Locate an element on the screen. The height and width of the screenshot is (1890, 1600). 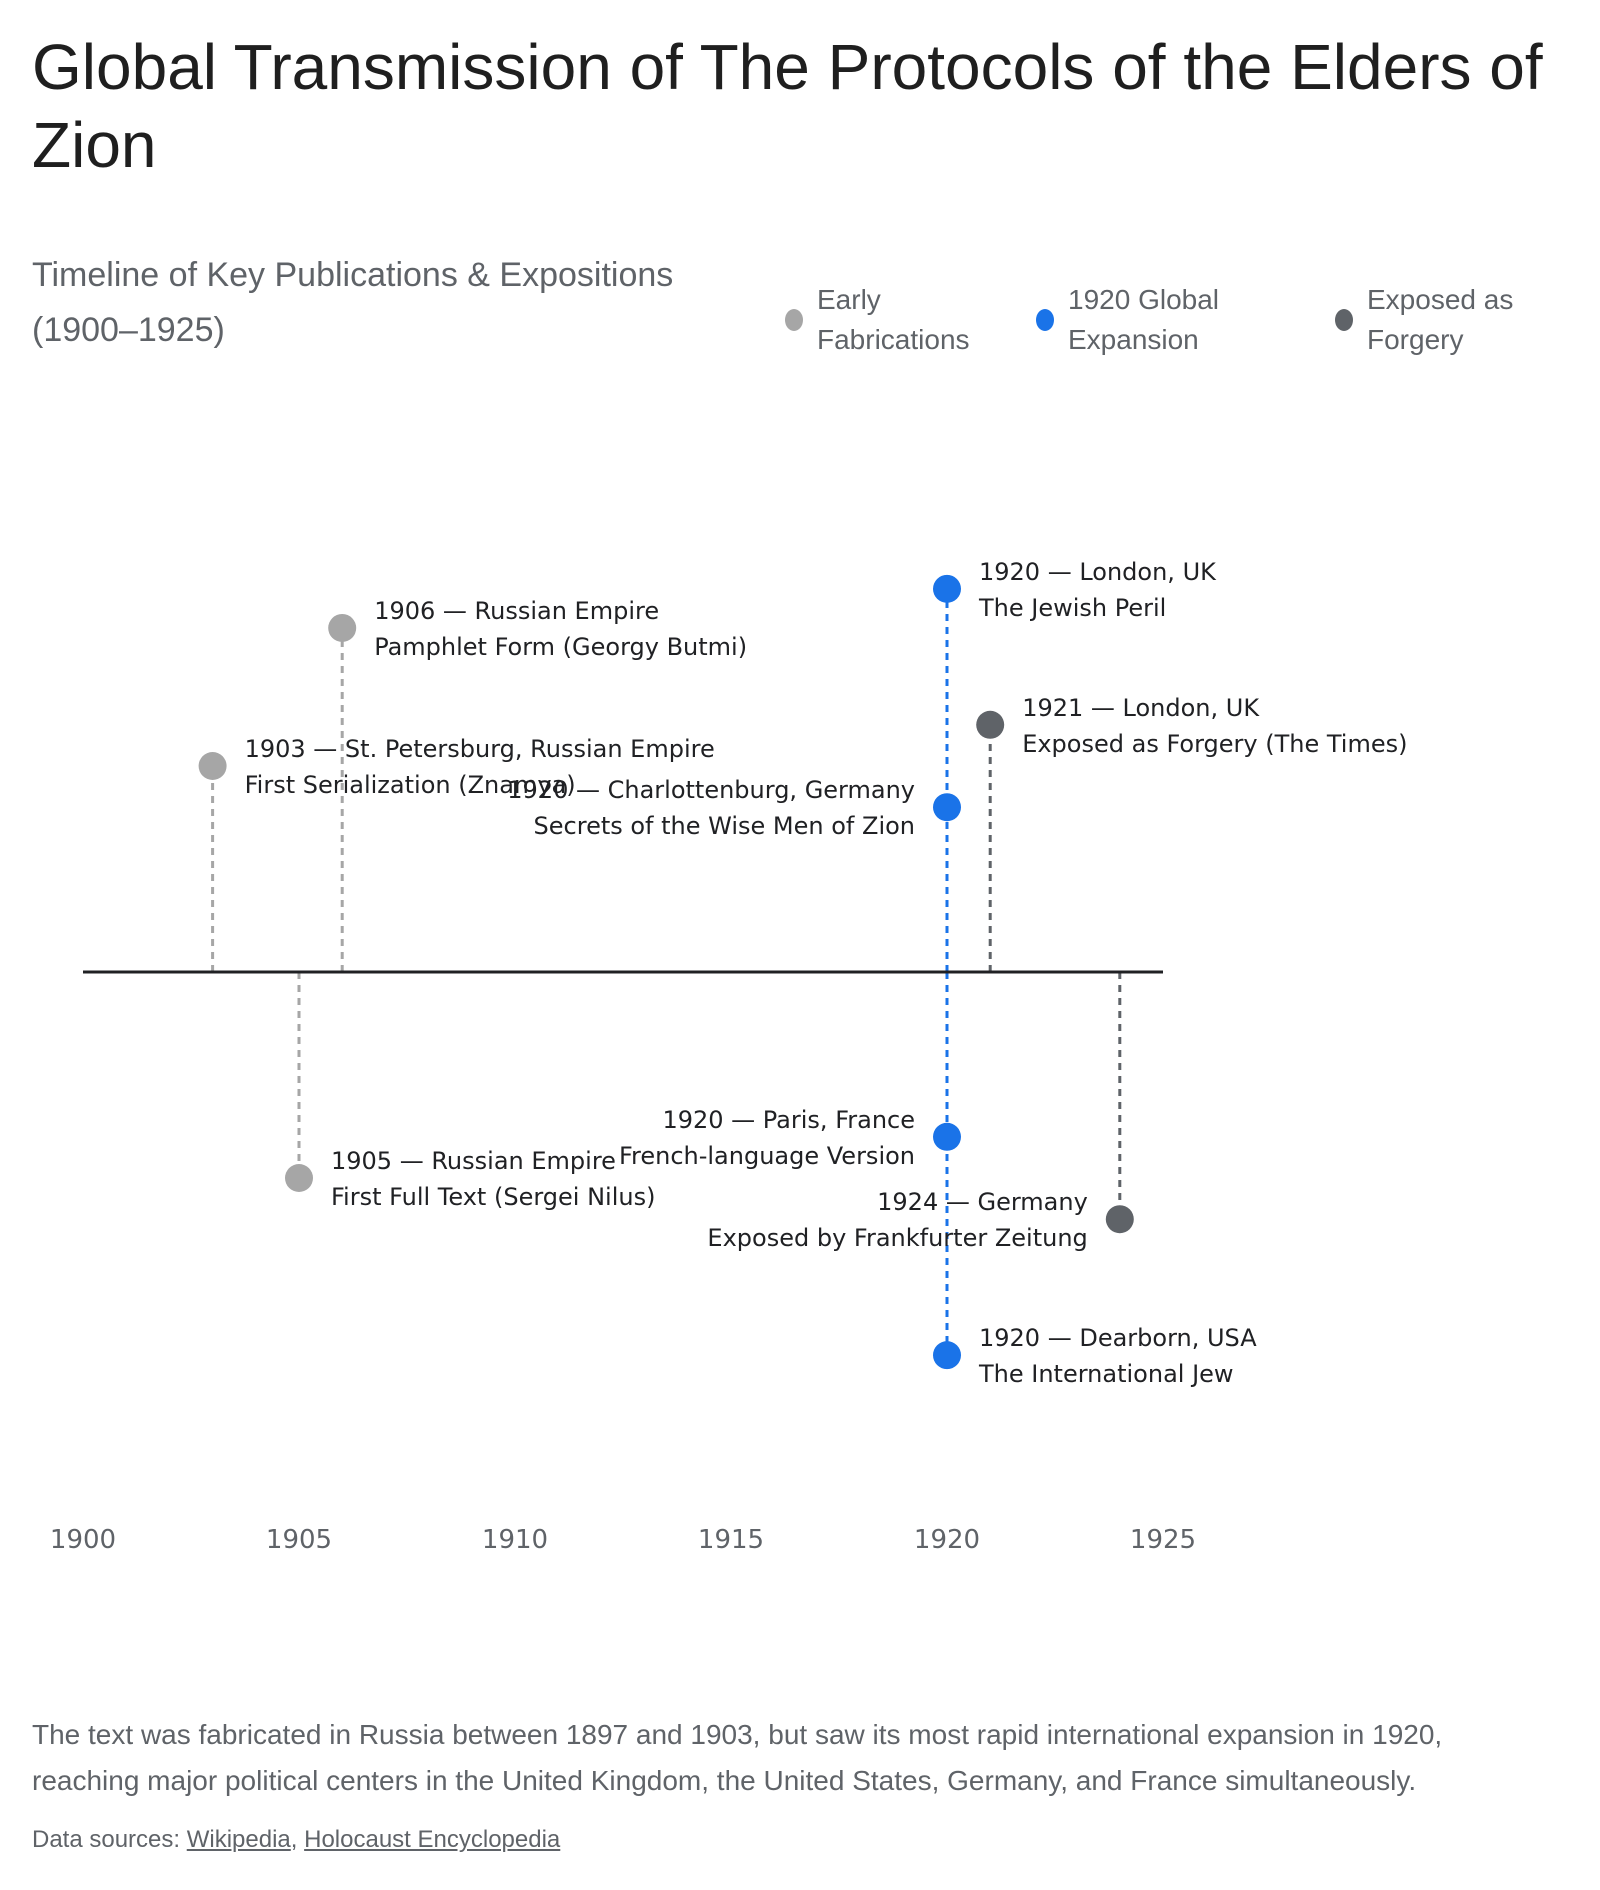
sources-prefix: Data sources: is located at coordinates (109, 1839).